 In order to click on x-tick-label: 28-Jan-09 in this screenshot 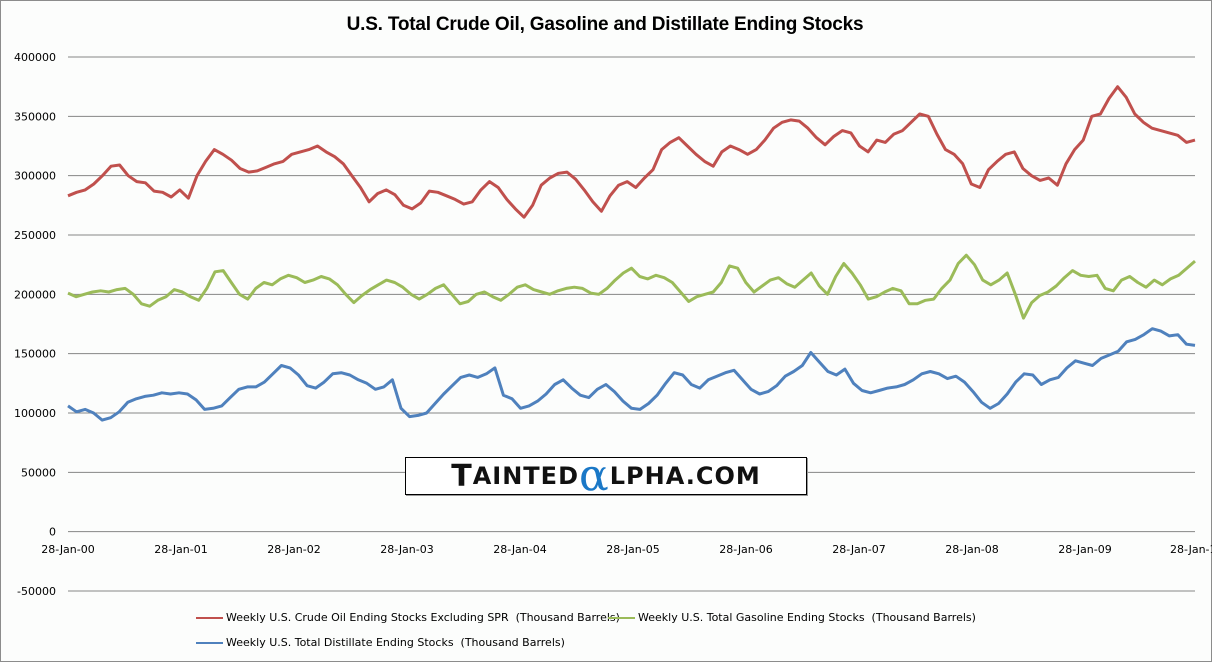, I will do `click(1085, 549)`.